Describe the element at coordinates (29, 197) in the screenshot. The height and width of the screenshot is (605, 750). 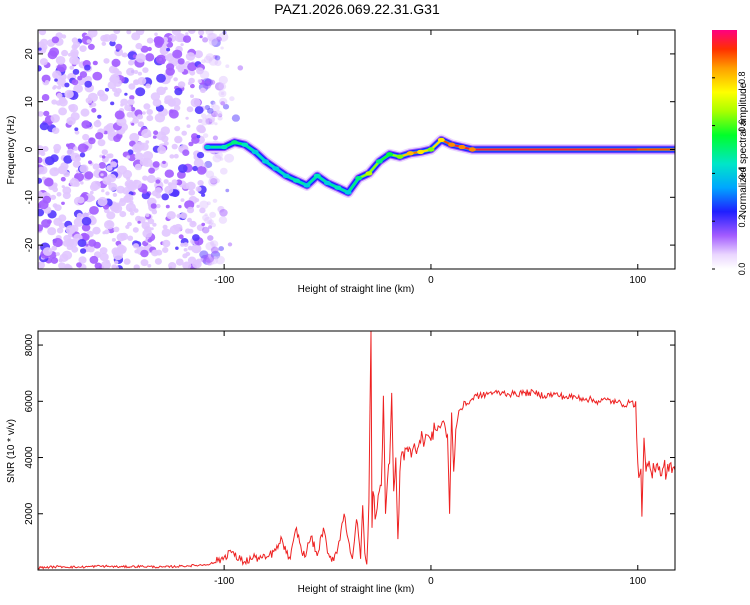
I see `y-tick-label: -10` at that location.